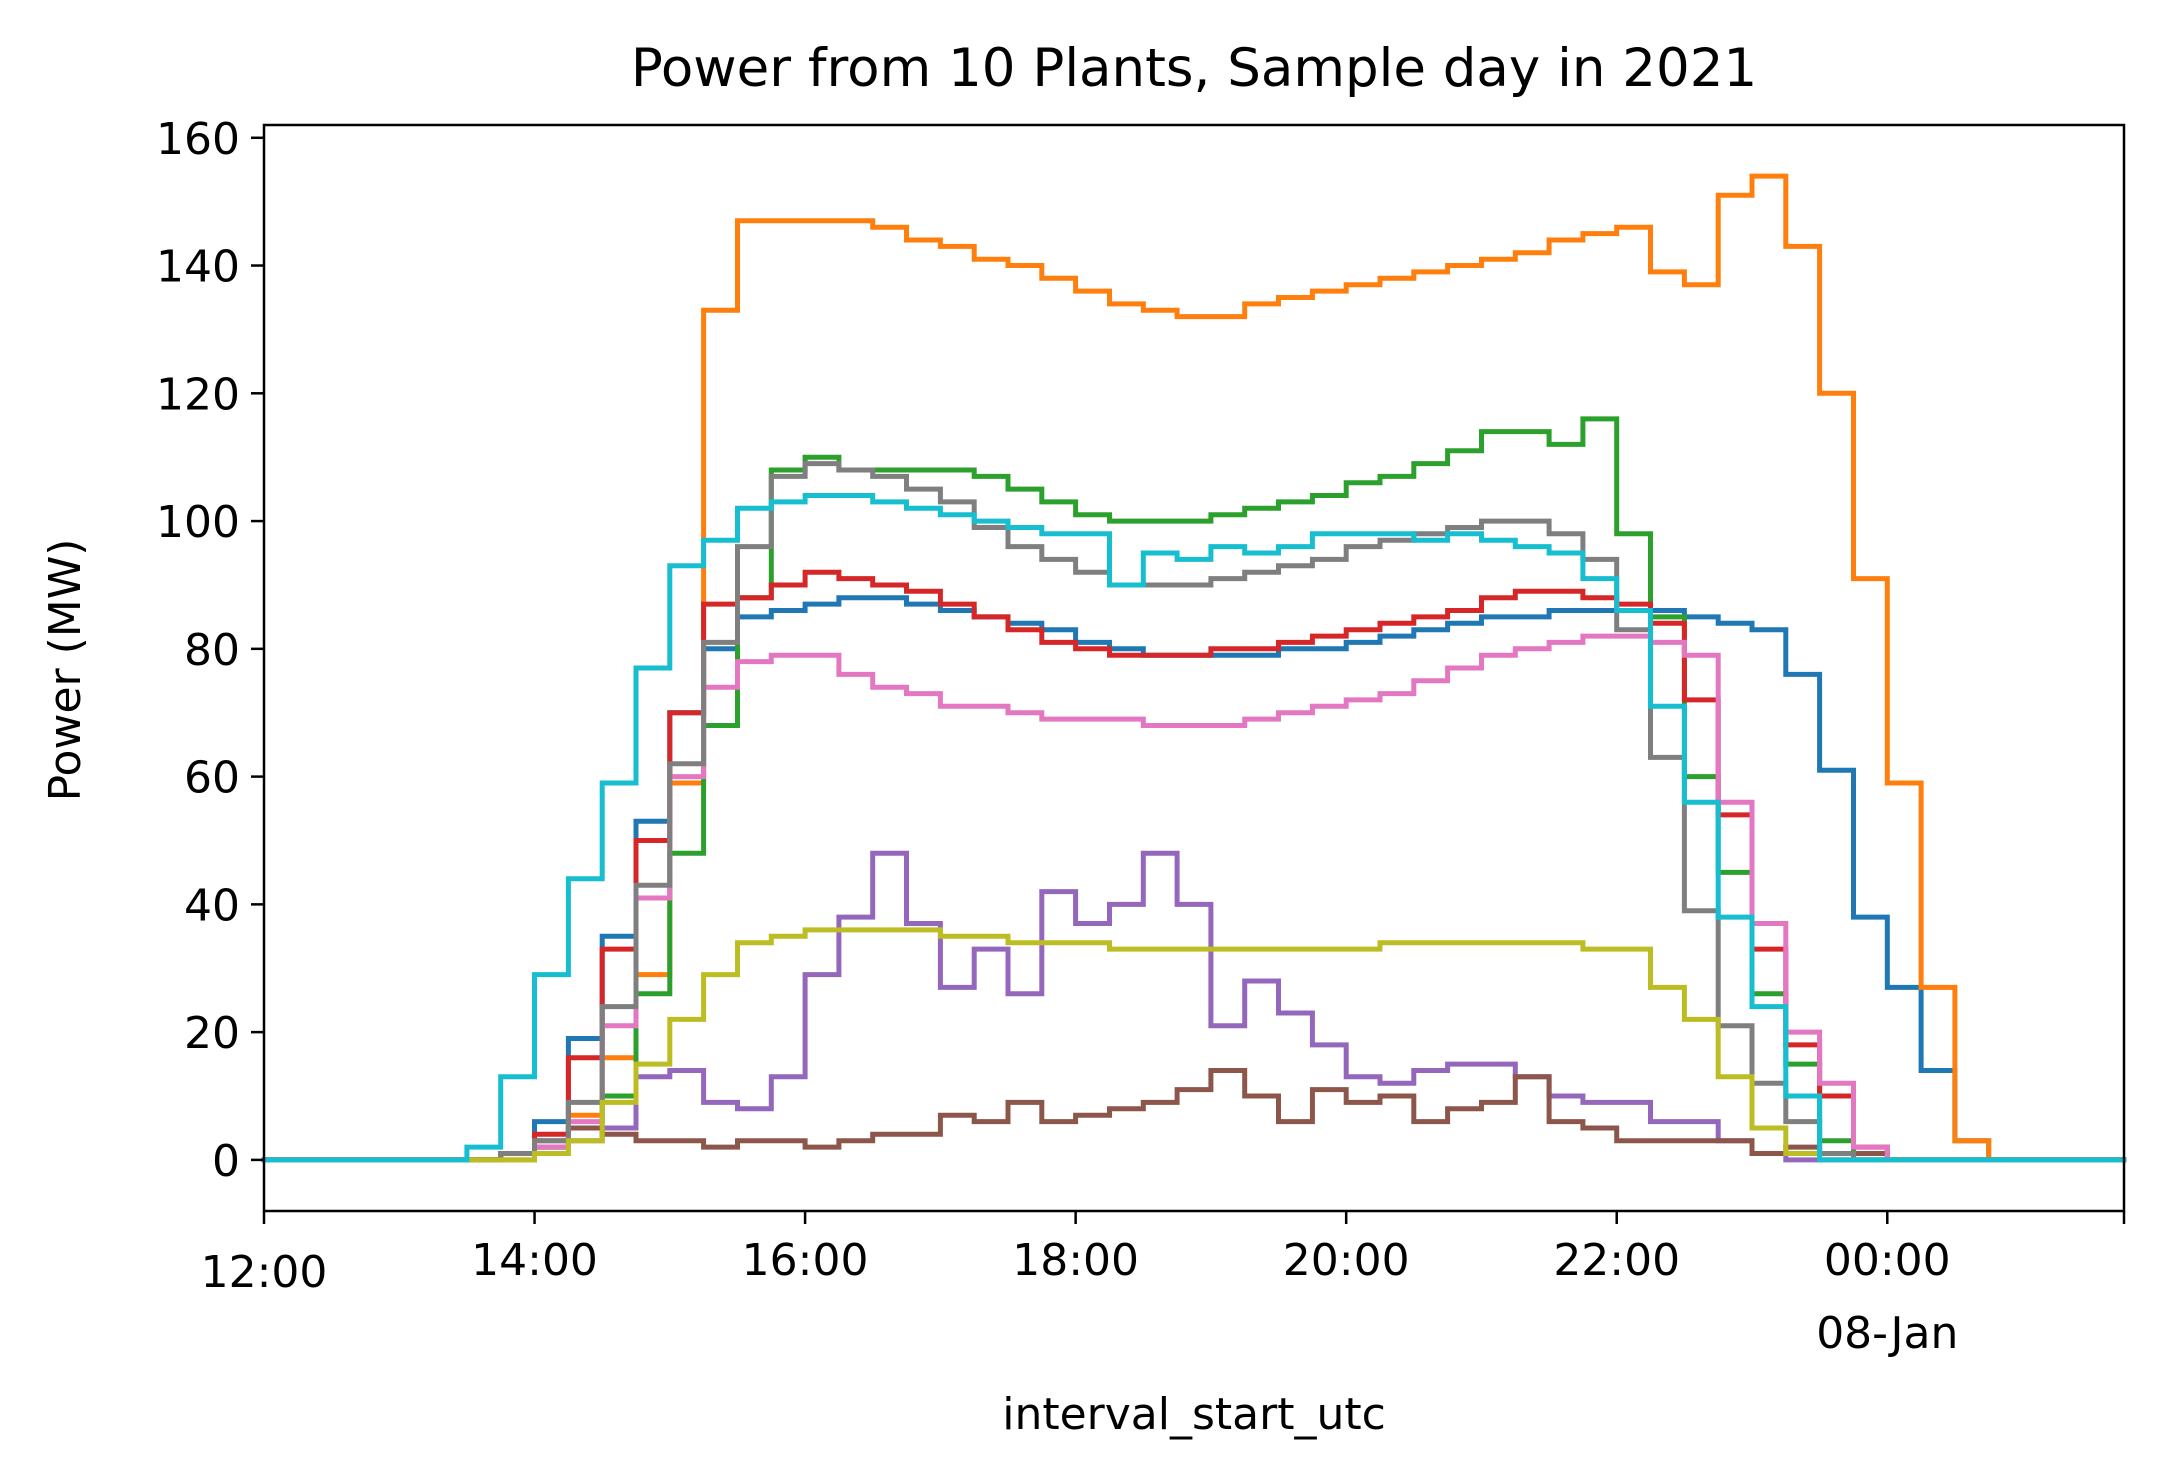 The width and height of the screenshot is (2160, 1479). What do you see at coordinates (1075, 1260) in the screenshot?
I see `x-tick-label: 18:00` at bounding box center [1075, 1260].